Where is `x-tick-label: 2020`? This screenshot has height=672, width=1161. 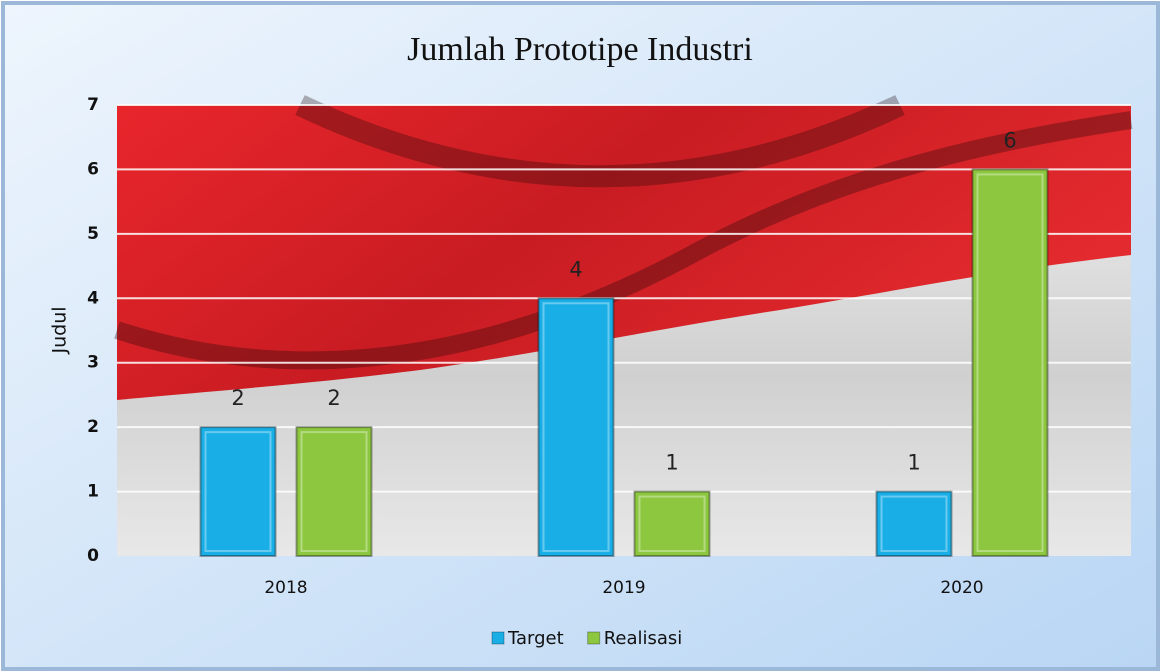
x-tick-label: 2020 is located at coordinates (961, 588).